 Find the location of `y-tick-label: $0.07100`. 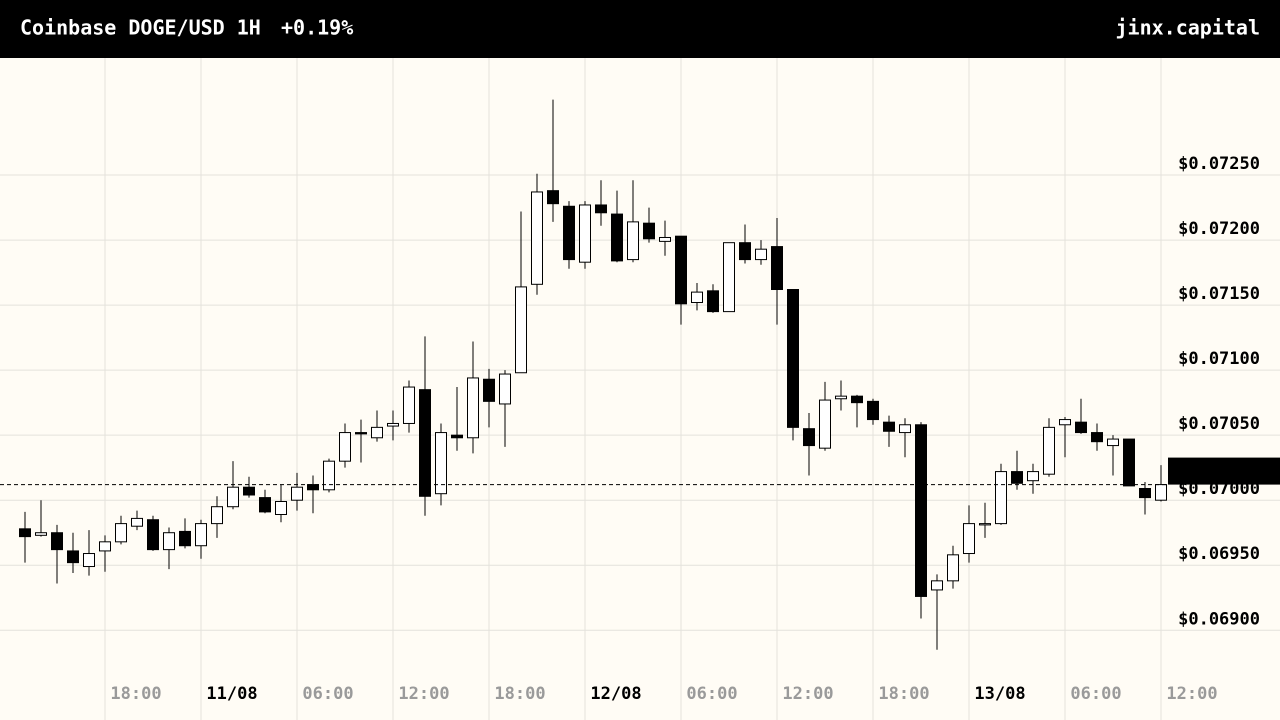

y-tick-label: $0.07100 is located at coordinates (1219, 359).